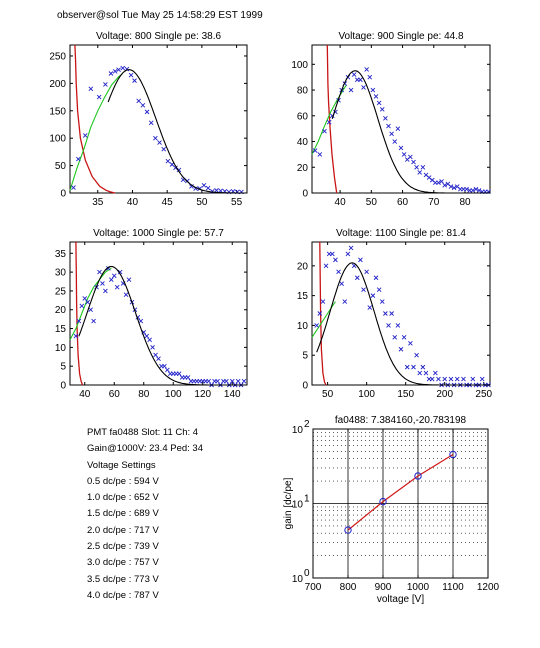 This screenshot has width=540, height=648. Describe the element at coordinates (383, 587) in the screenshot. I see `x-tick-label: 900` at that location.